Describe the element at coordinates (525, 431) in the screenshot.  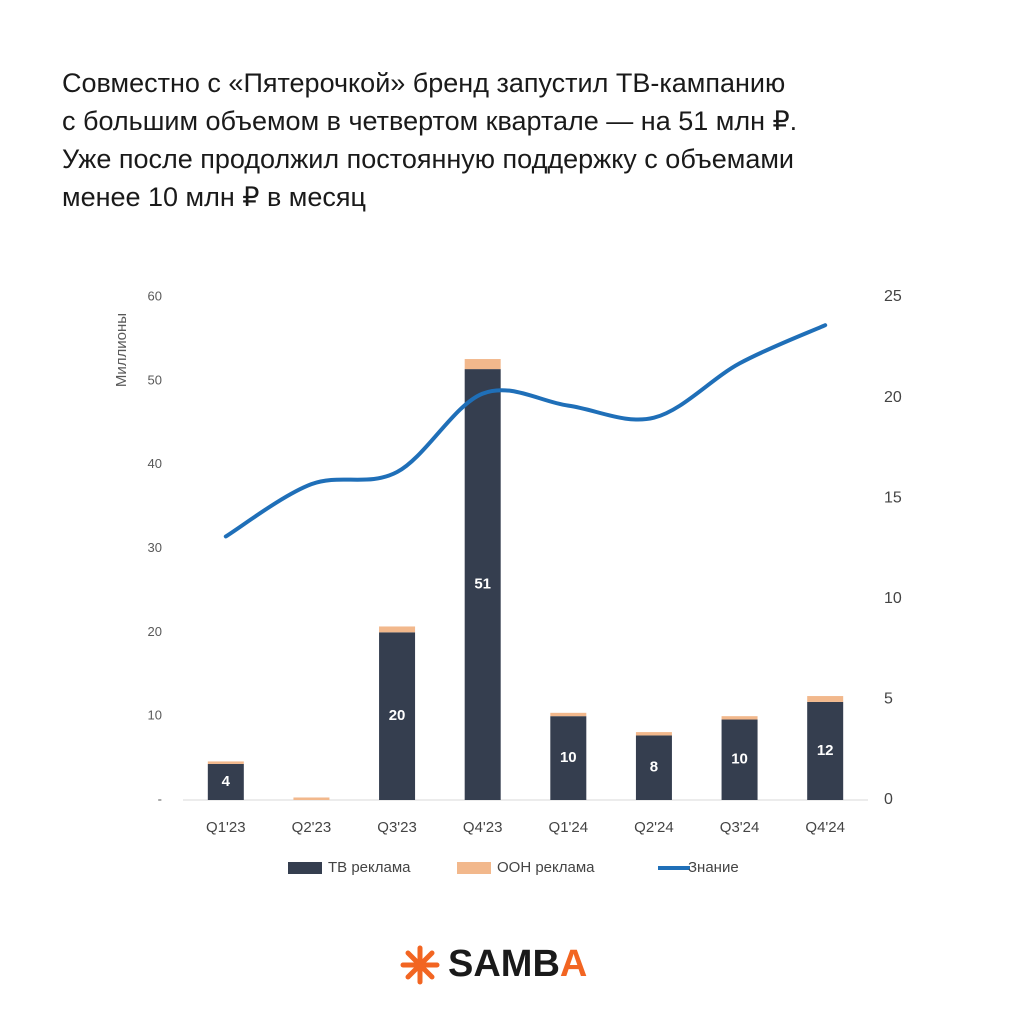
I see `line-series` at that location.